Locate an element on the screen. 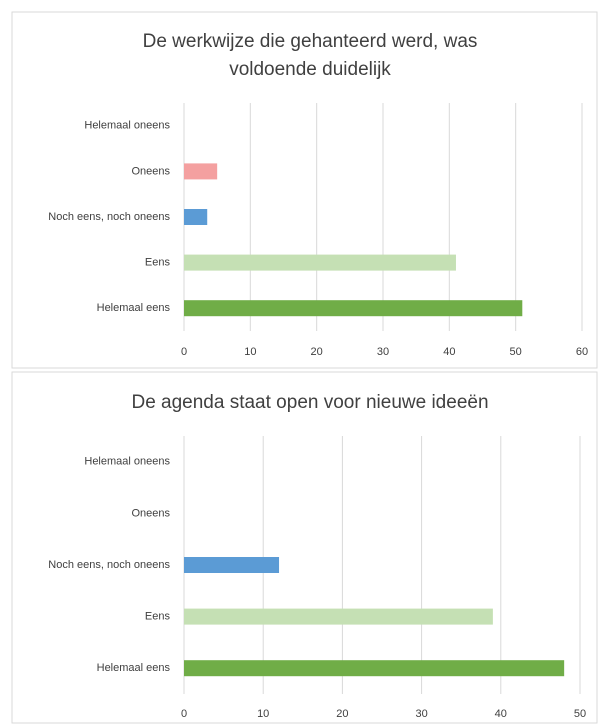  chart-title: De agenda staat open voor nieuwe ideeën is located at coordinates (310, 402).